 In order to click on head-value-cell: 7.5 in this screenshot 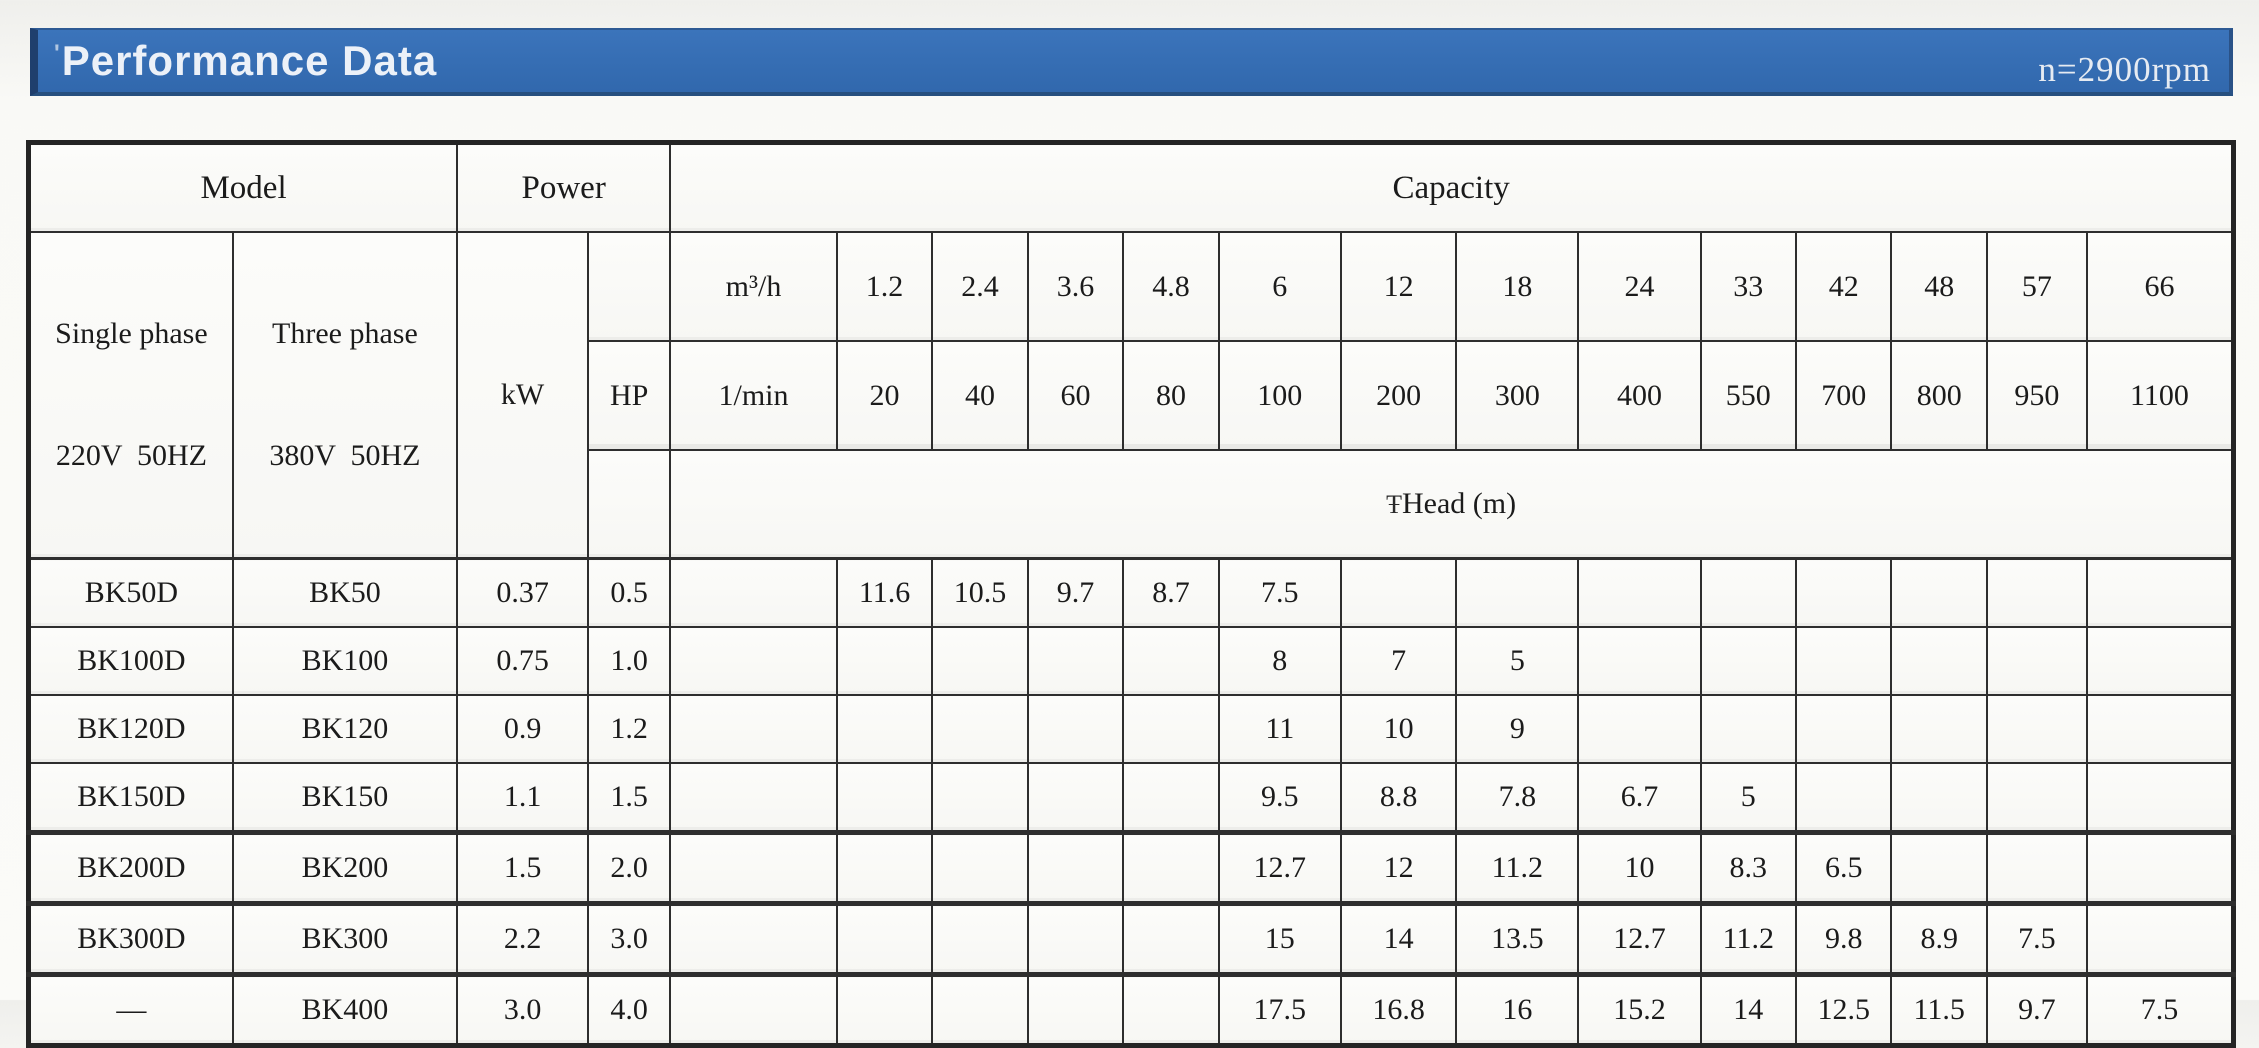, I will do `click(2160, 1009)`.